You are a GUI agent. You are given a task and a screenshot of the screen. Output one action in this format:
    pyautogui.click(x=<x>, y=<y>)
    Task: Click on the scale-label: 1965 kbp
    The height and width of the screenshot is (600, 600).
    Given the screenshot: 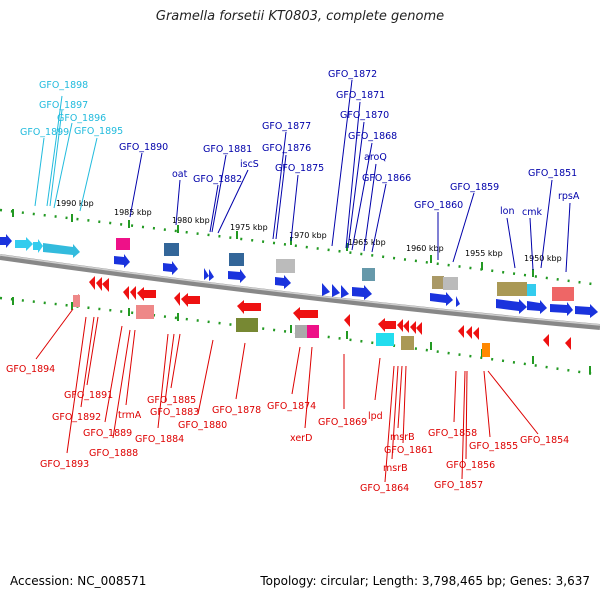 What is the action you would take?
    pyautogui.click(x=367, y=242)
    